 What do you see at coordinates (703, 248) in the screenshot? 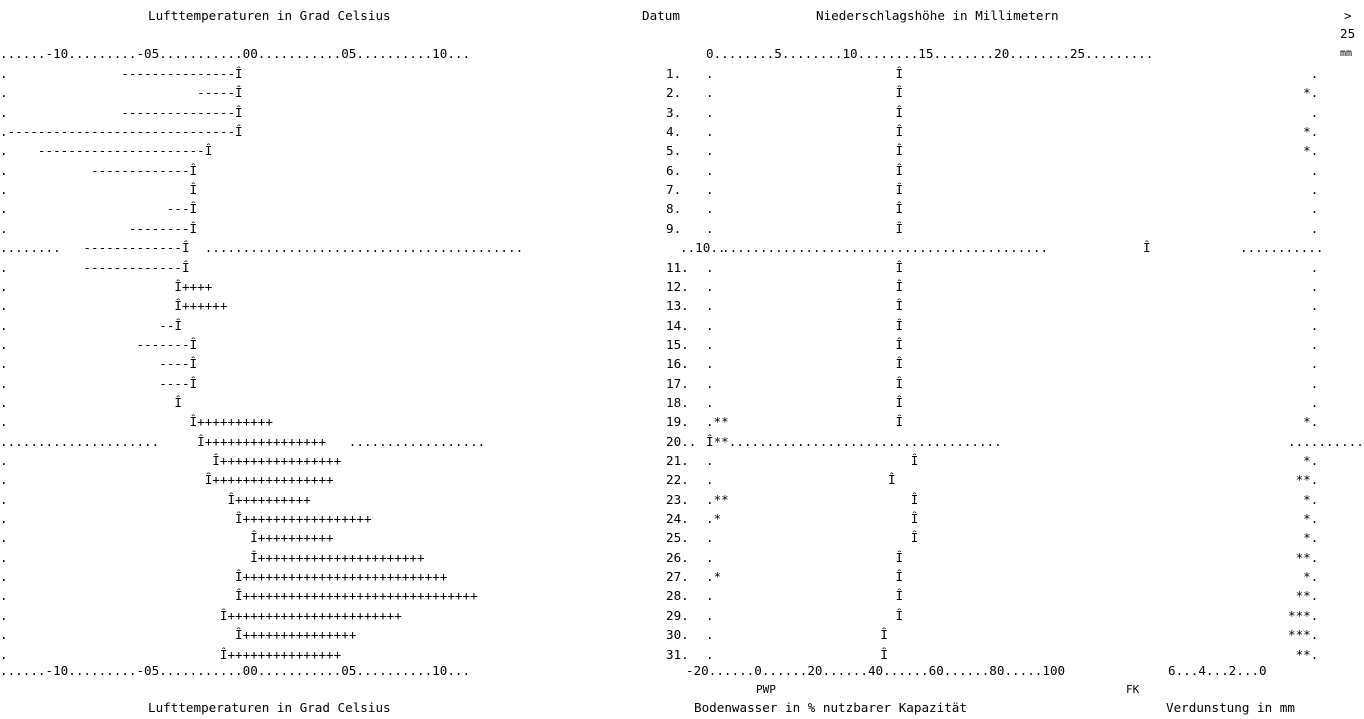
I see `date-label: ..10..` at bounding box center [703, 248].